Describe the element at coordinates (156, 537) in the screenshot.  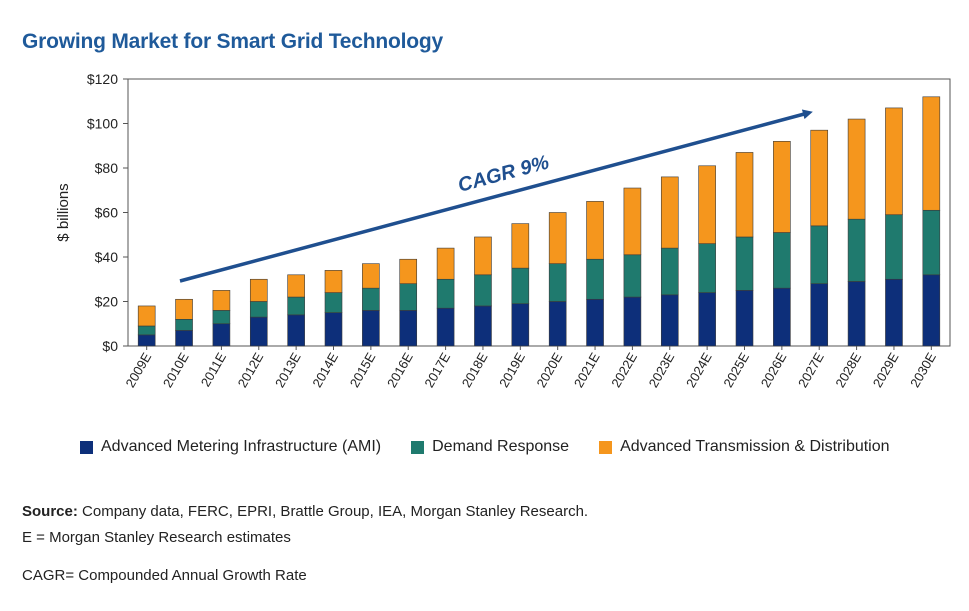
I see `estimates-note: E = Morgan Stanley Research estimates` at that location.